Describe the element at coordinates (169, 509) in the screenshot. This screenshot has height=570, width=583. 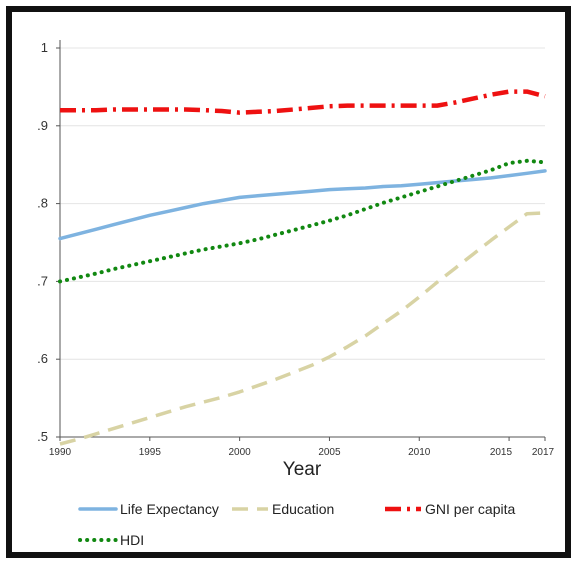
I see `legend-label: Life Expectancy` at that location.